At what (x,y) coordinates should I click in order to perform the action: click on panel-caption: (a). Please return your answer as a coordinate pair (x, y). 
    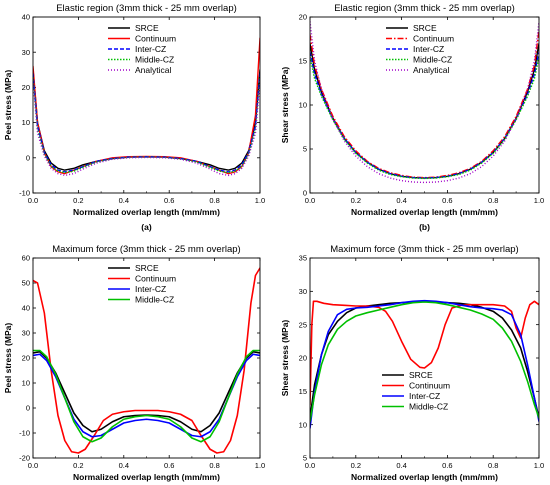
    Looking at the image, I should click on (146, 227).